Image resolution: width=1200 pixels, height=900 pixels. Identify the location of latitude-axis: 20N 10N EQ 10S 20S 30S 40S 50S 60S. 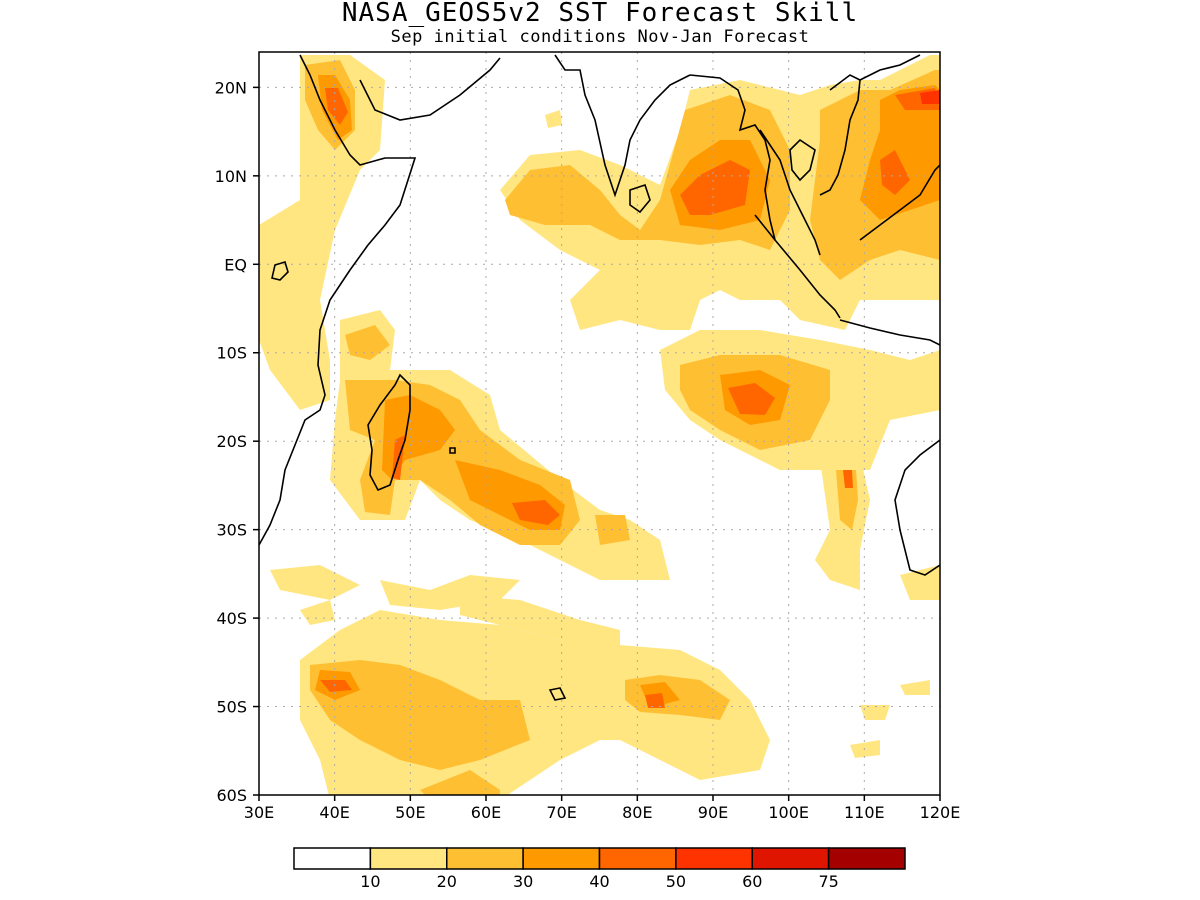
(237, 441).